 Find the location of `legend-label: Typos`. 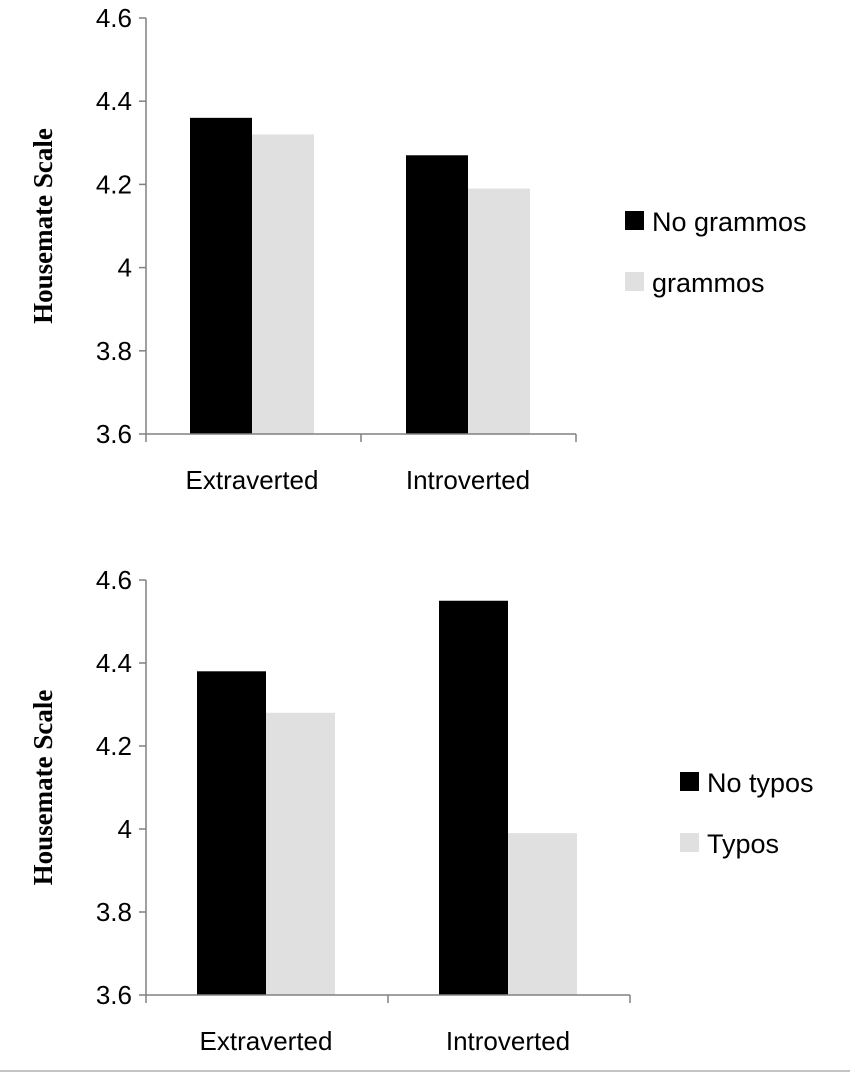

legend-label: Typos is located at coordinates (743, 844).